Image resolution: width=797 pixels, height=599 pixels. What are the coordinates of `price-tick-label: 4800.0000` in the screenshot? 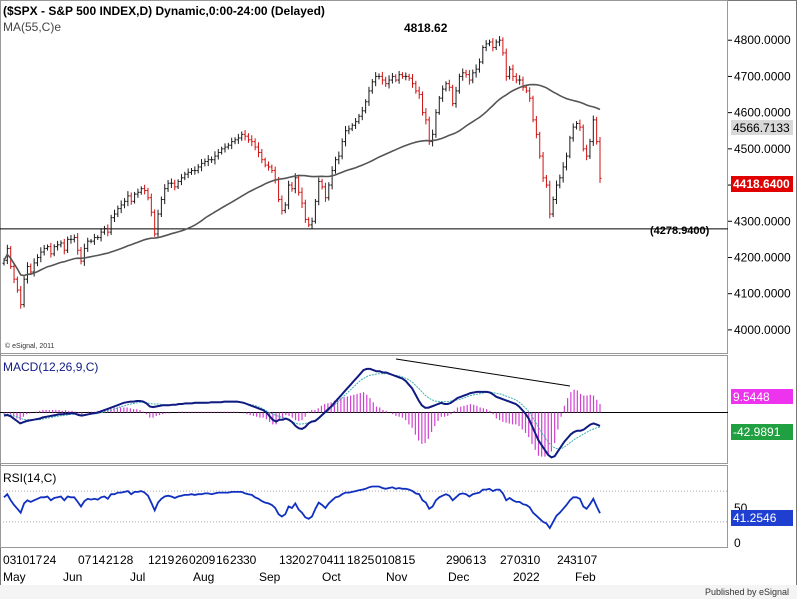 It's located at (762, 40).